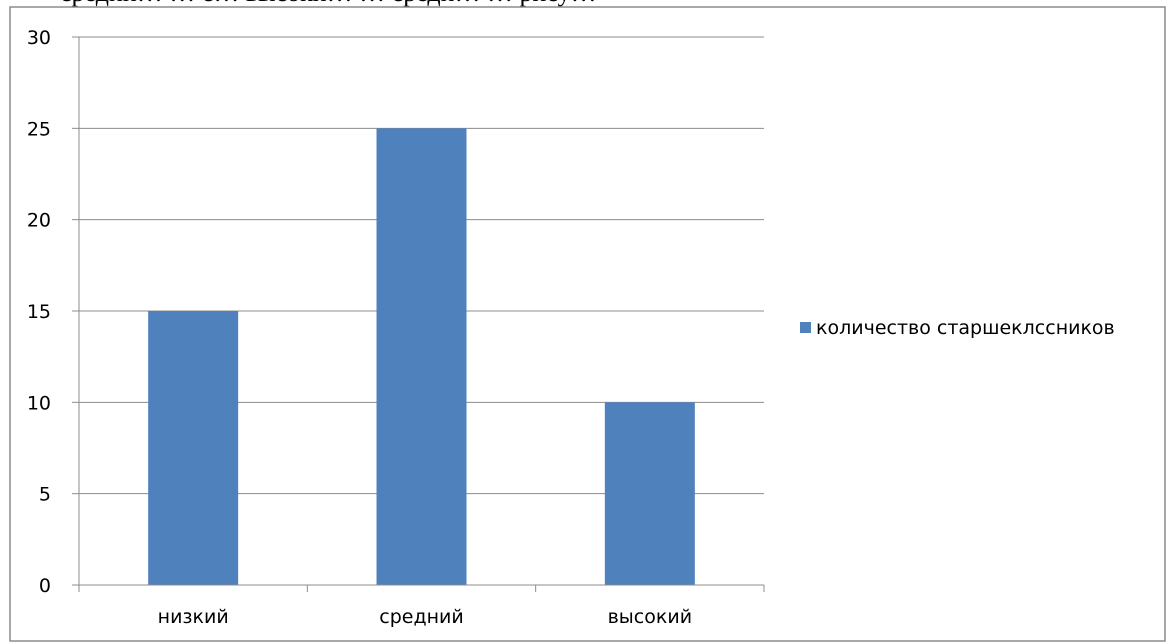  What do you see at coordinates (193, 448) in the screenshot?
I see `bar-низкий` at bounding box center [193, 448].